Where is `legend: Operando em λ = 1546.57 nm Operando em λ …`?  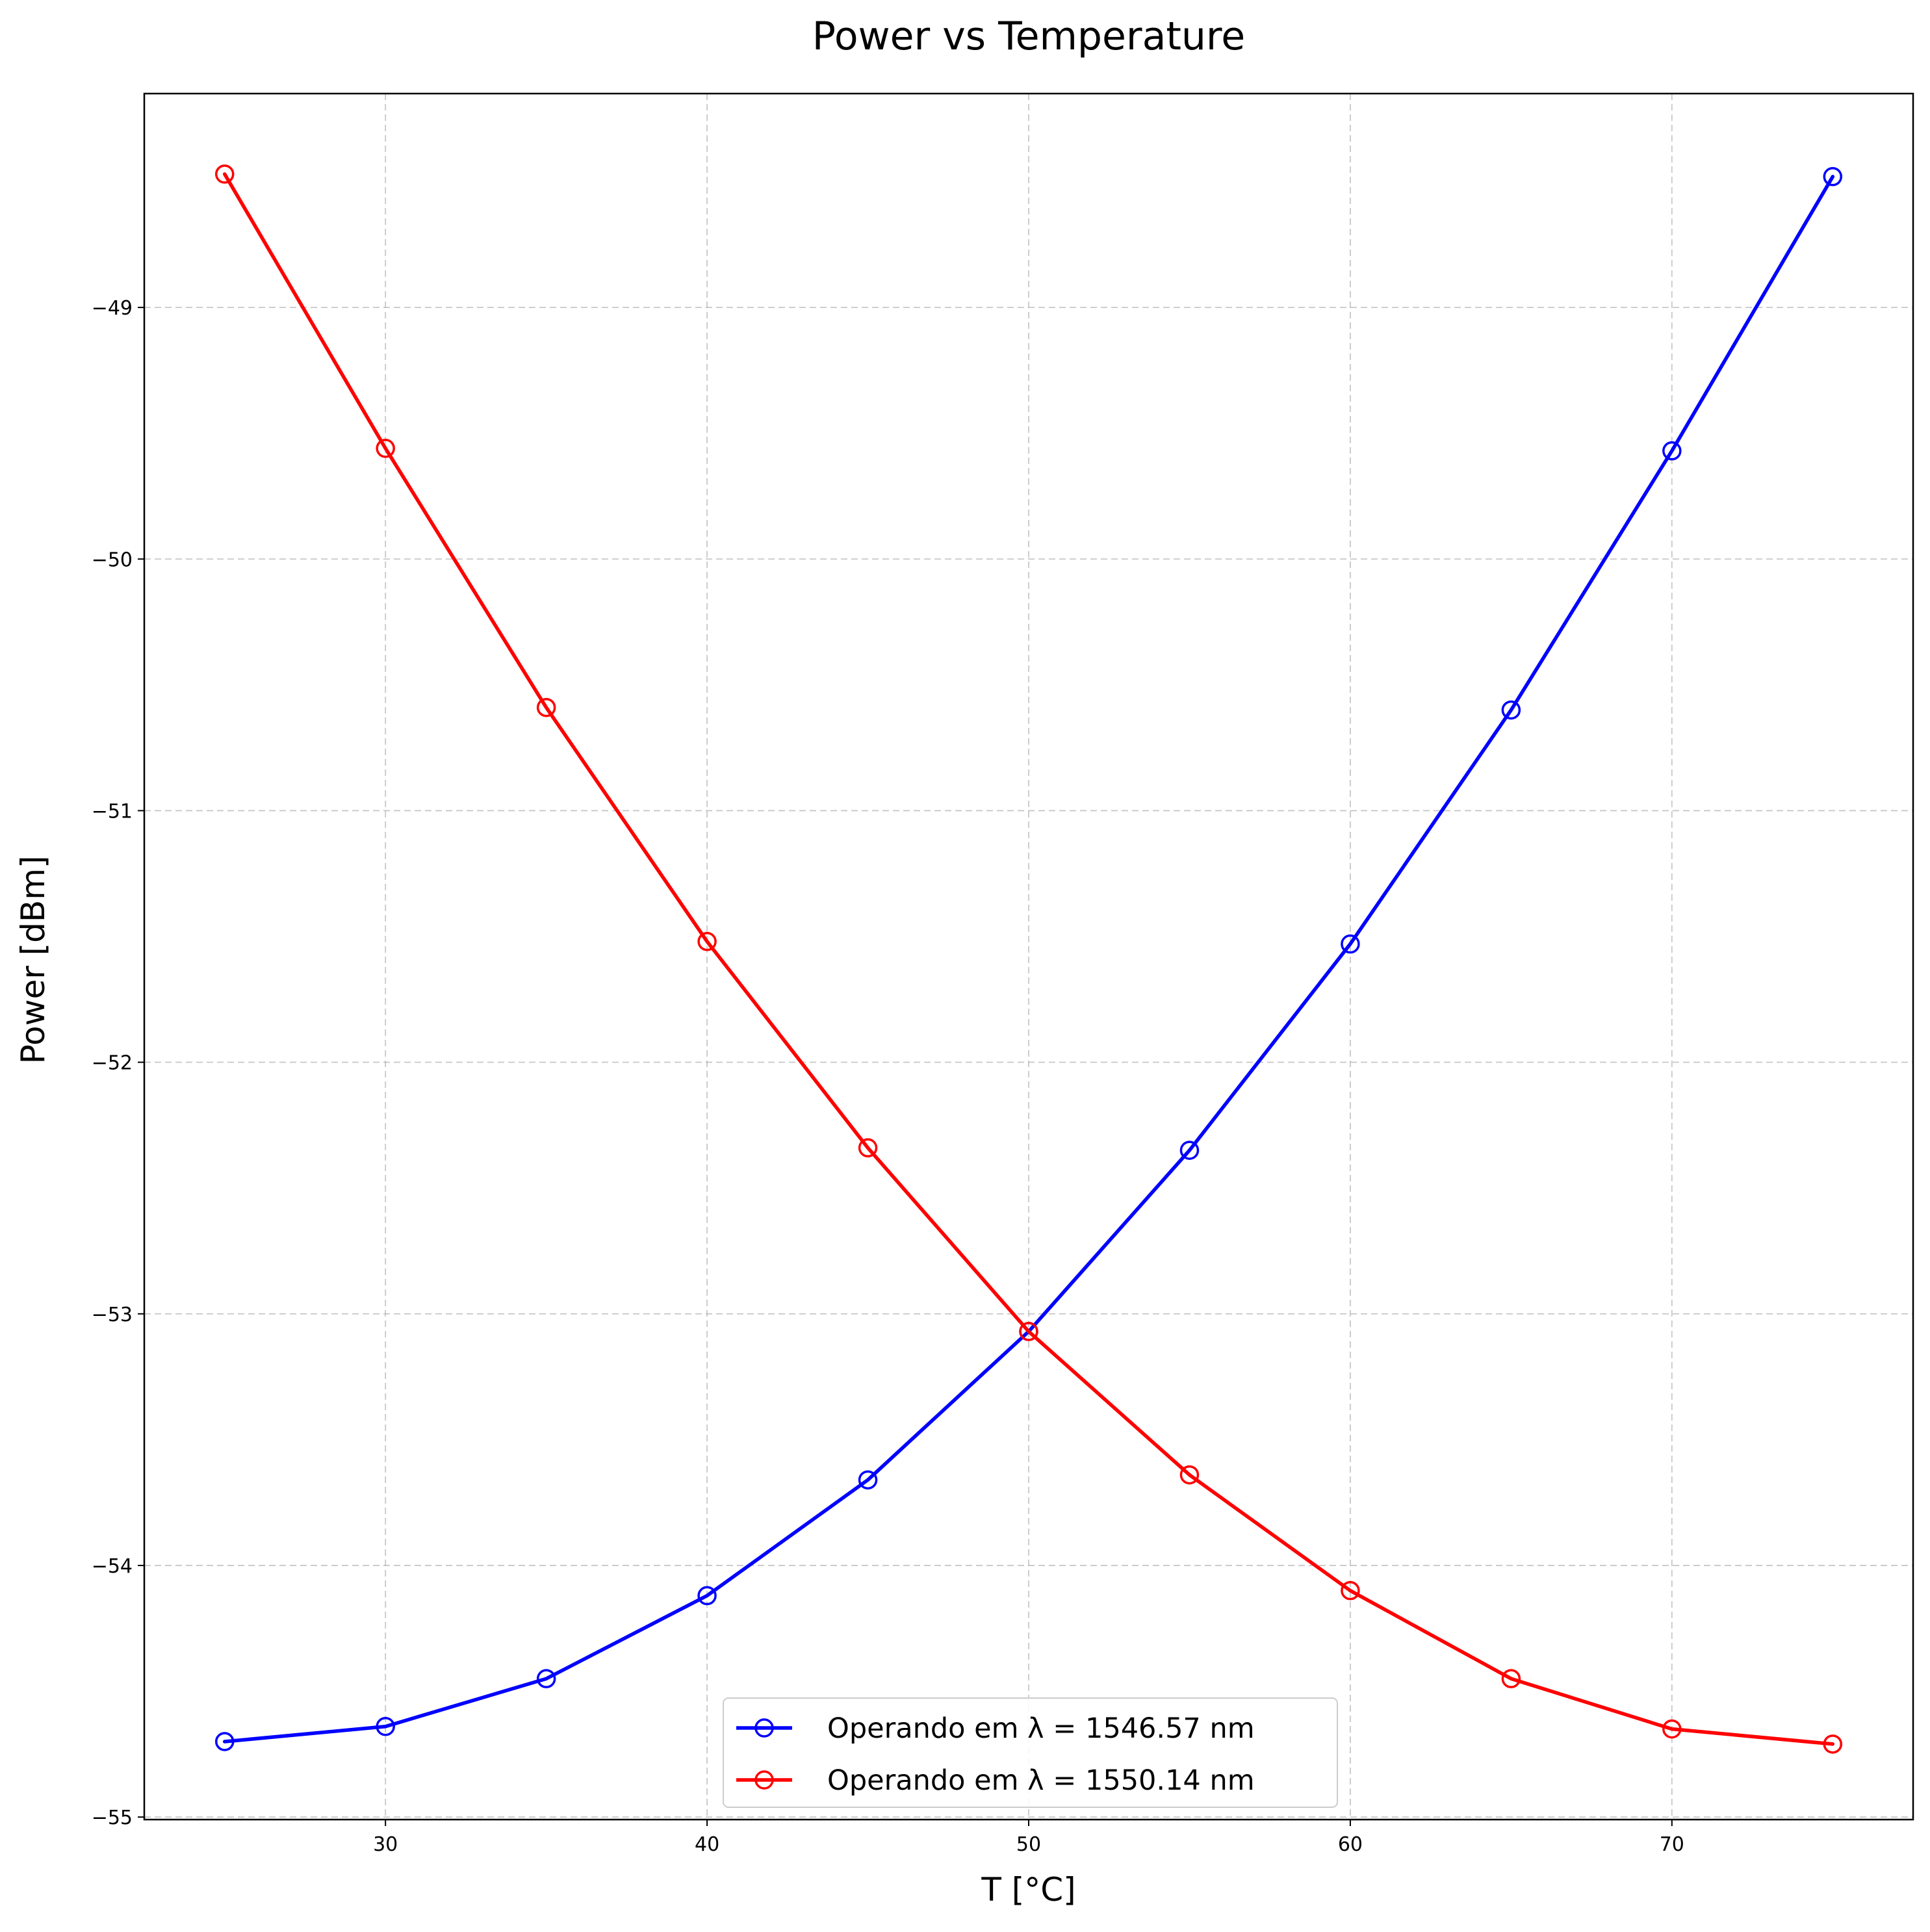
legend: Operando em λ = 1546.57 nm Operando em λ … is located at coordinates (1030, 1752).